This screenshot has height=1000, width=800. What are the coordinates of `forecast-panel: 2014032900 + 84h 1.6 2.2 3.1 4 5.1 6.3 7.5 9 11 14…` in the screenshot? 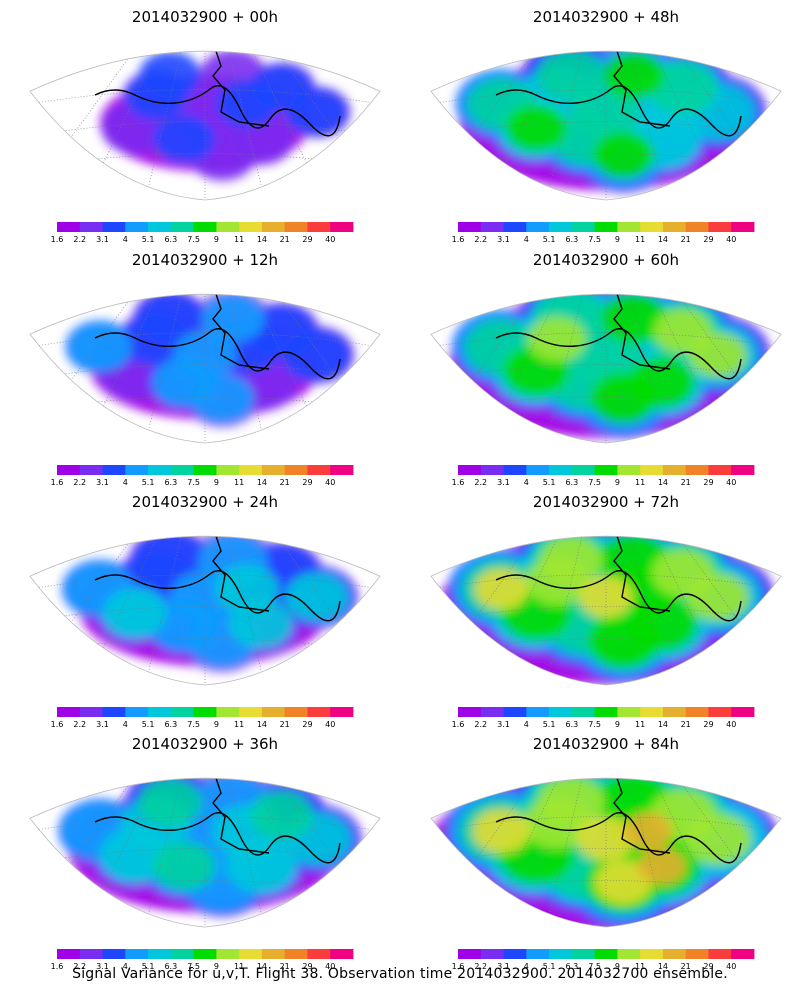 It's located at (606, 853).